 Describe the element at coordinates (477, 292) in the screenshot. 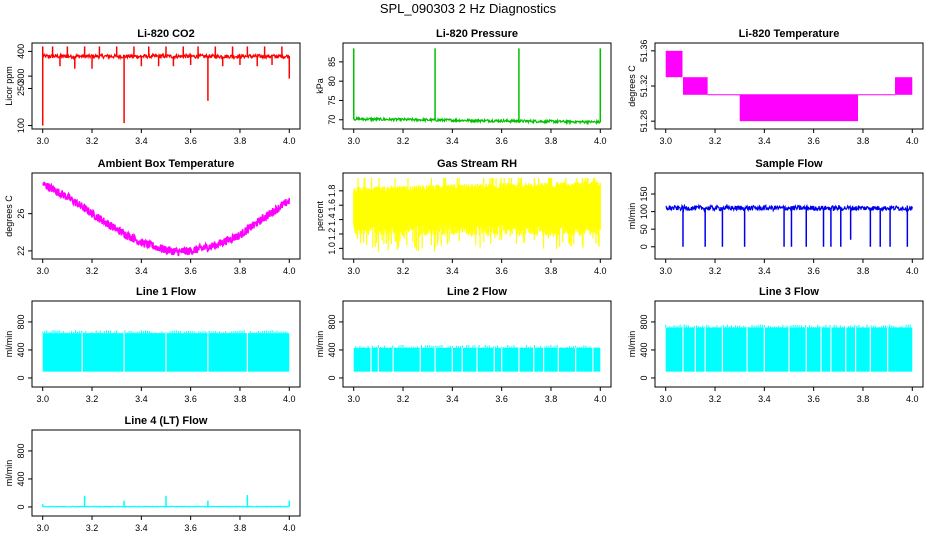

I see `panel-title: Line 2 Flow` at that location.